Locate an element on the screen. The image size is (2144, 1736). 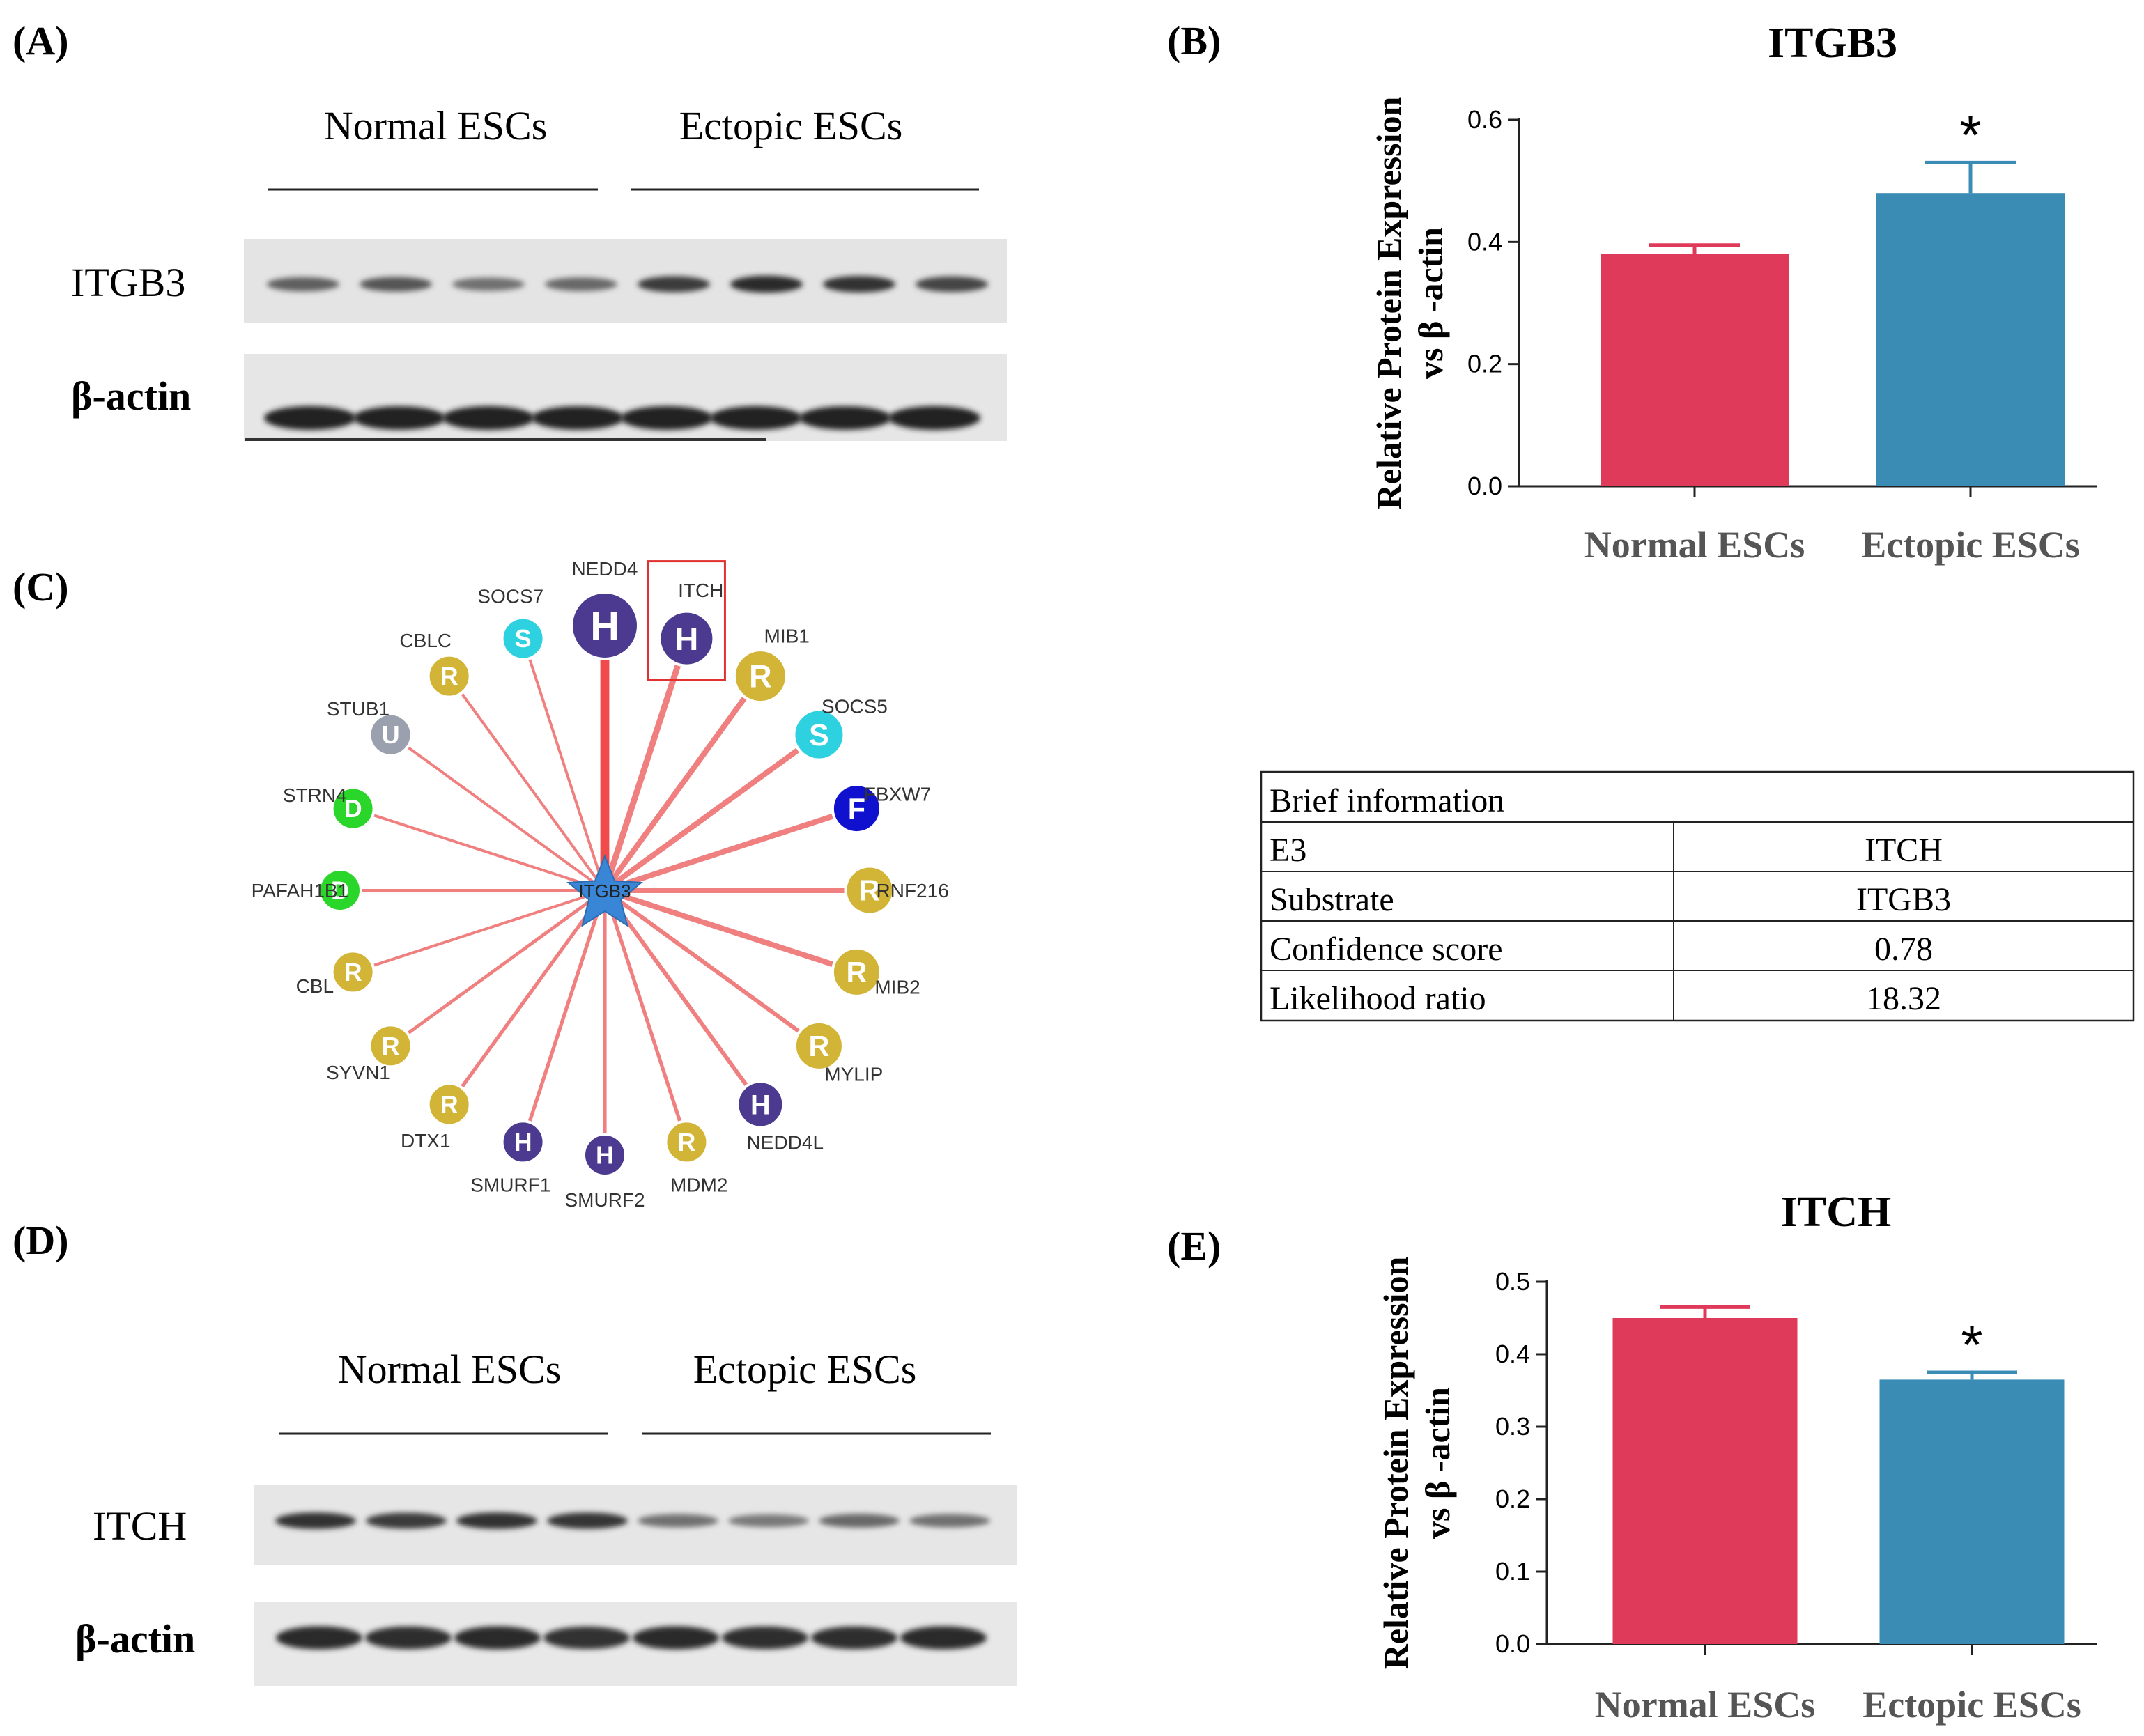
group-label-ectopic: Ectopic ESCs is located at coordinates (805, 1370).